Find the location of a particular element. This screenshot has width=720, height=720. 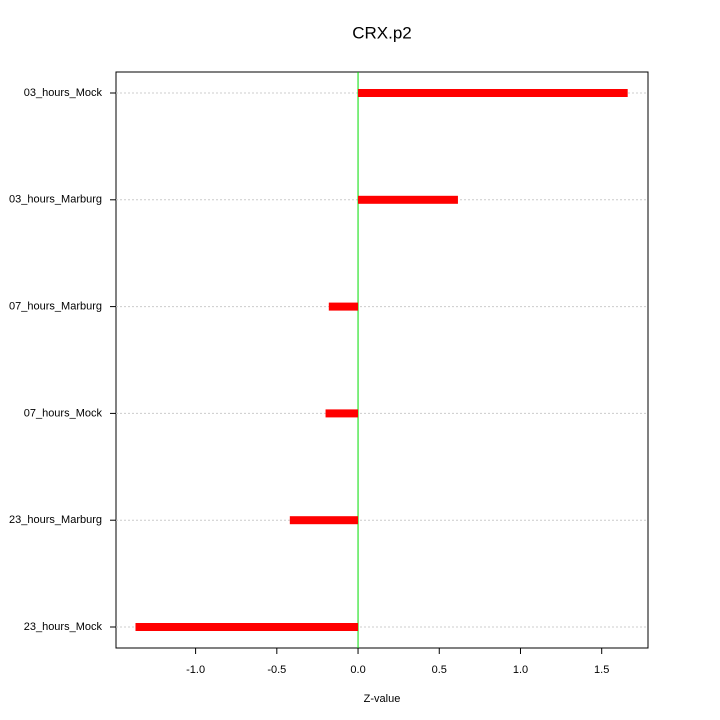

x-tick-label: -0.5 is located at coordinates (276, 670).